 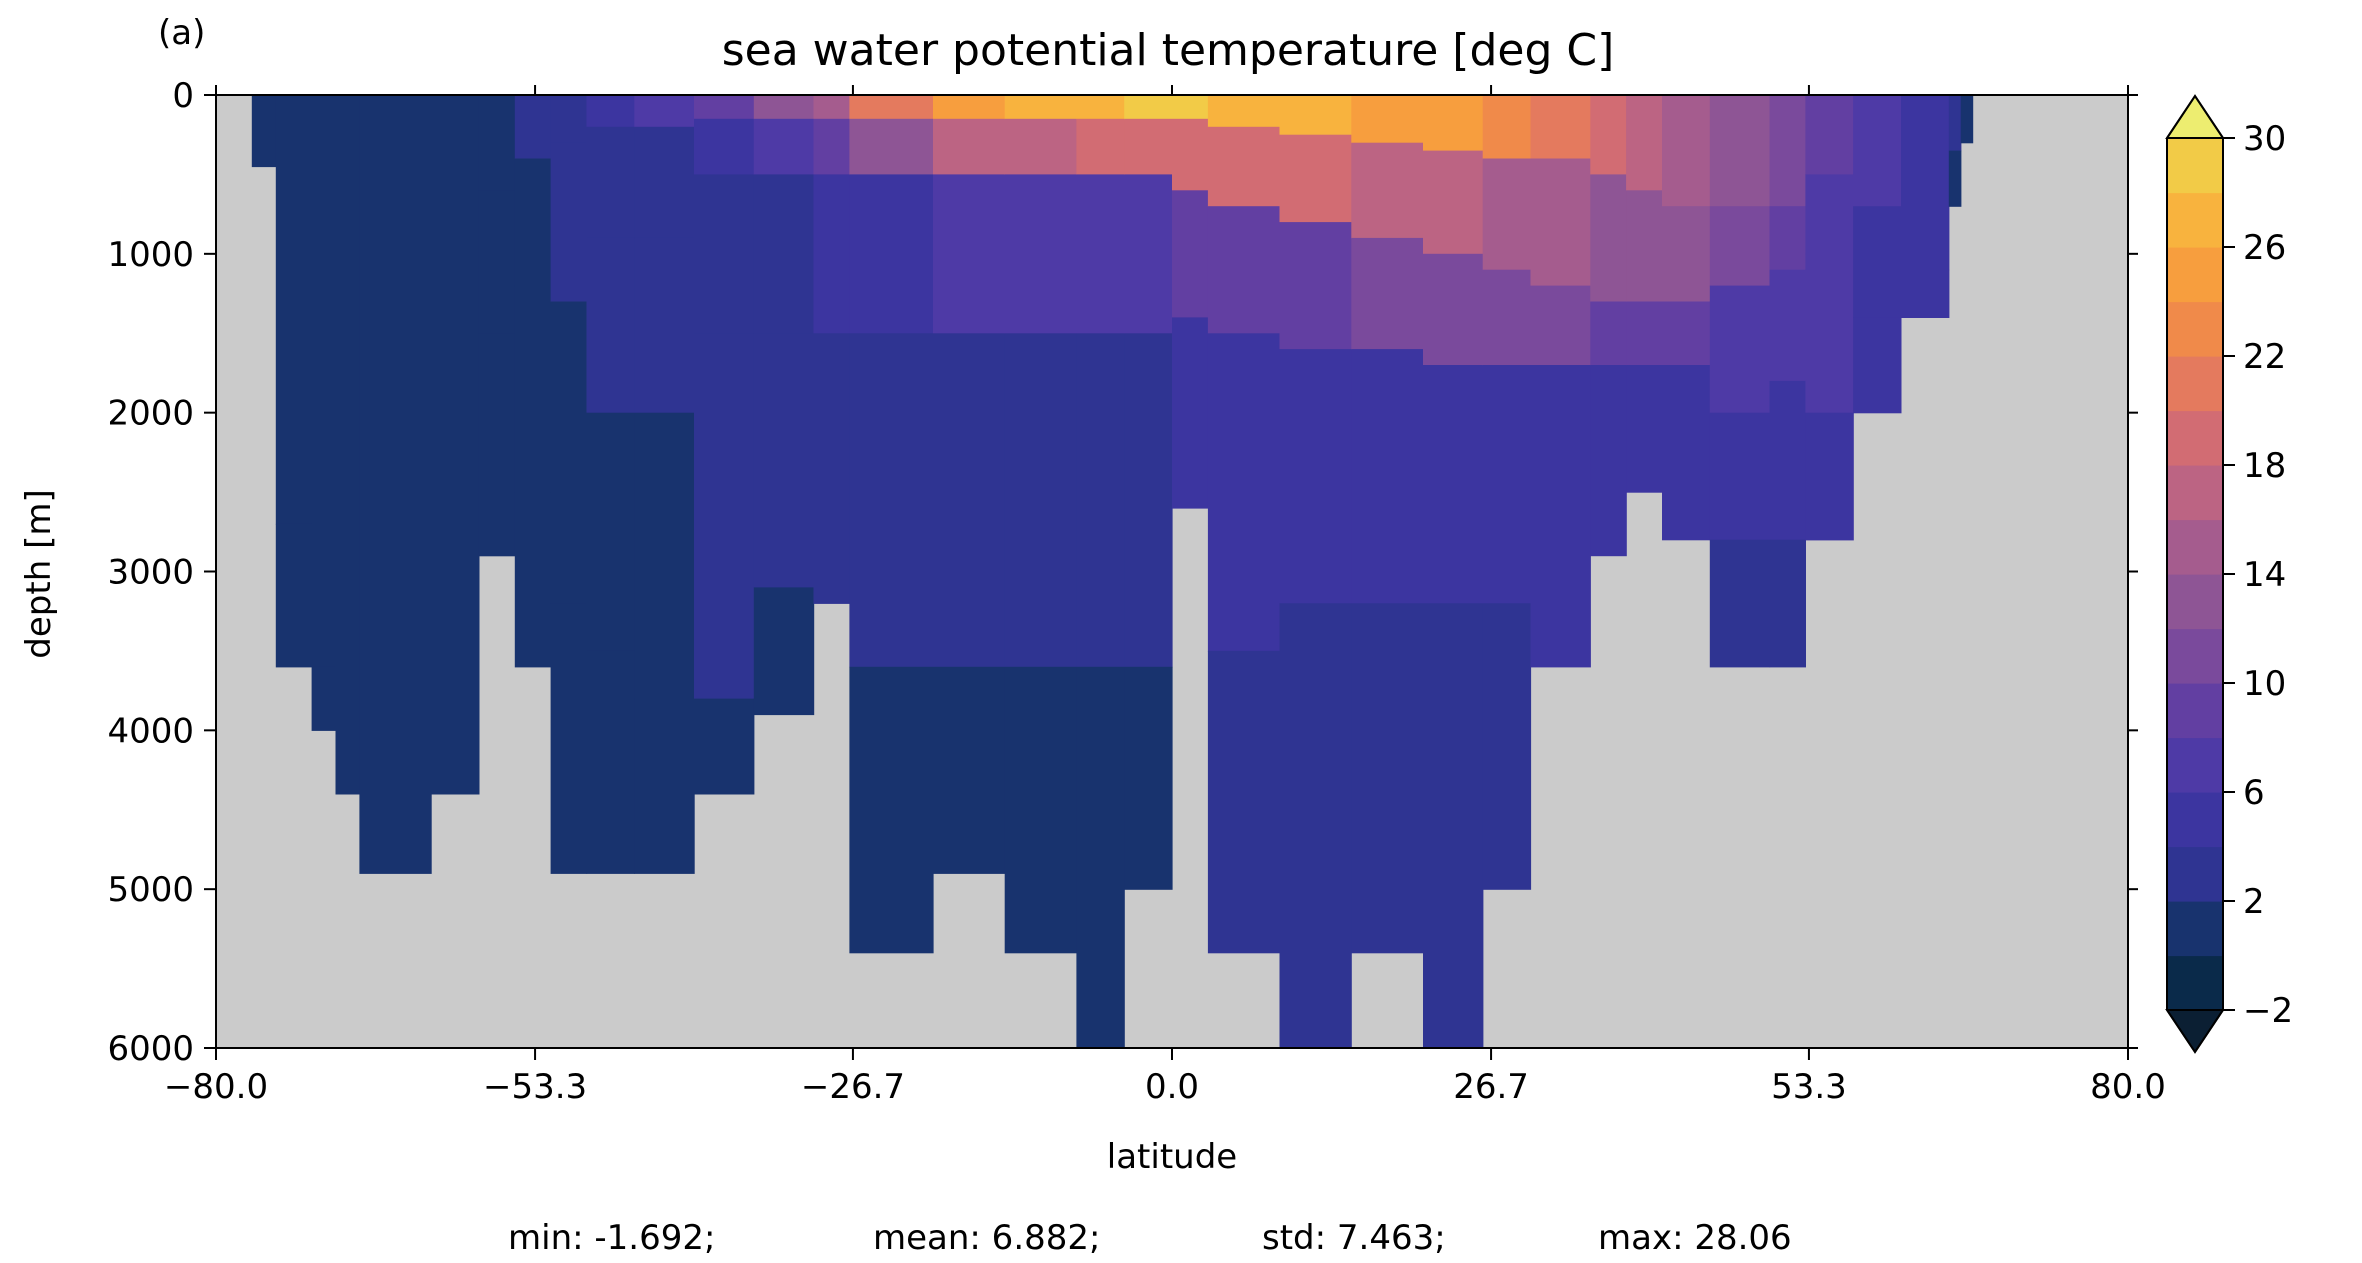 What do you see at coordinates (39, 573) in the screenshot?
I see `y-axis-label: depth [m]` at bounding box center [39, 573].